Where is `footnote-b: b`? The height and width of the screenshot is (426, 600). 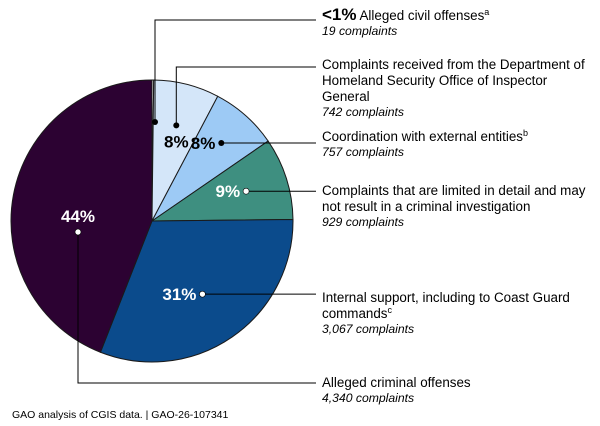 footnote-b: b is located at coordinates (525, 133).